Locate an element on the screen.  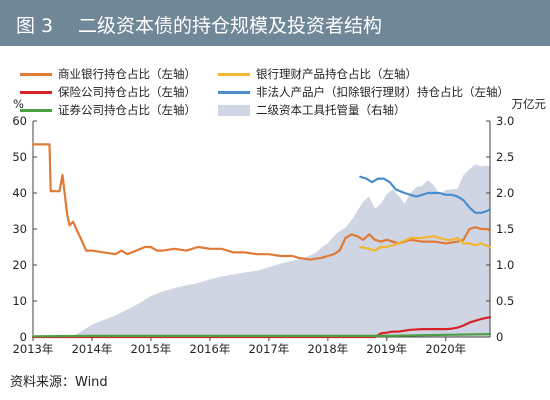
legend-label: 商业银行持仓占比（左轴） is located at coordinates (127, 74).